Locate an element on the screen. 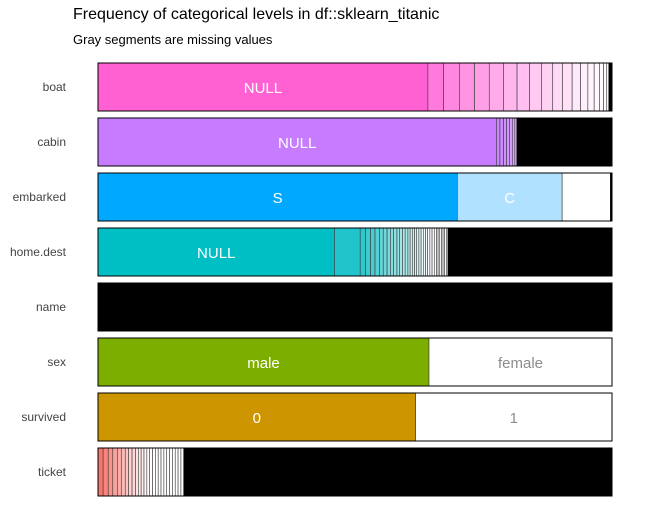 The height and width of the screenshot is (518, 645). row-label: embarked is located at coordinates (39, 197).